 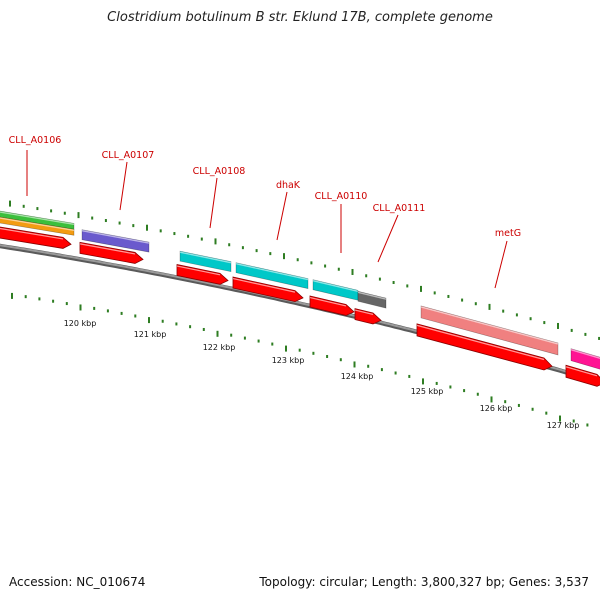 What do you see at coordinates (128, 155) in the screenshot?
I see `gene-label-cll-a0107: CLL_A0107` at bounding box center [128, 155].